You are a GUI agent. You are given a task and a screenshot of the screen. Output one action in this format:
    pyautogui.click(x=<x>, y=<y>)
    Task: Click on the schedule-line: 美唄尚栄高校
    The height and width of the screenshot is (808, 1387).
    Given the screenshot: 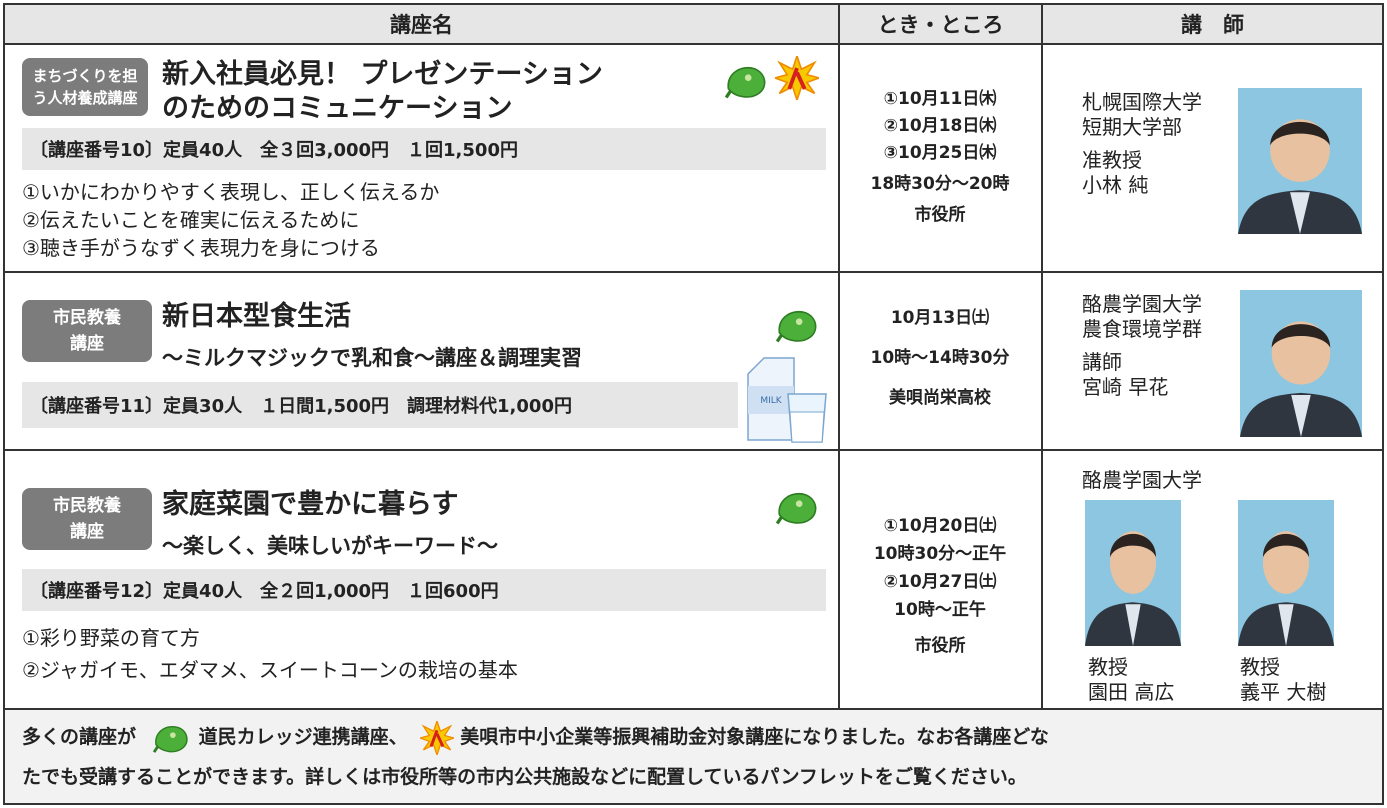 What is the action you would take?
    pyautogui.click(x=940, y=398)
    